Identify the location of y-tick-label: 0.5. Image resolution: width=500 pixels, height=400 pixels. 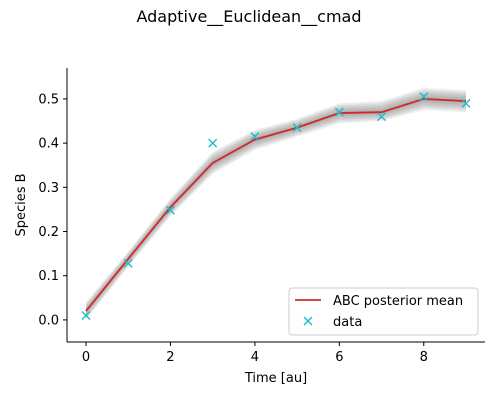
(48, 99).